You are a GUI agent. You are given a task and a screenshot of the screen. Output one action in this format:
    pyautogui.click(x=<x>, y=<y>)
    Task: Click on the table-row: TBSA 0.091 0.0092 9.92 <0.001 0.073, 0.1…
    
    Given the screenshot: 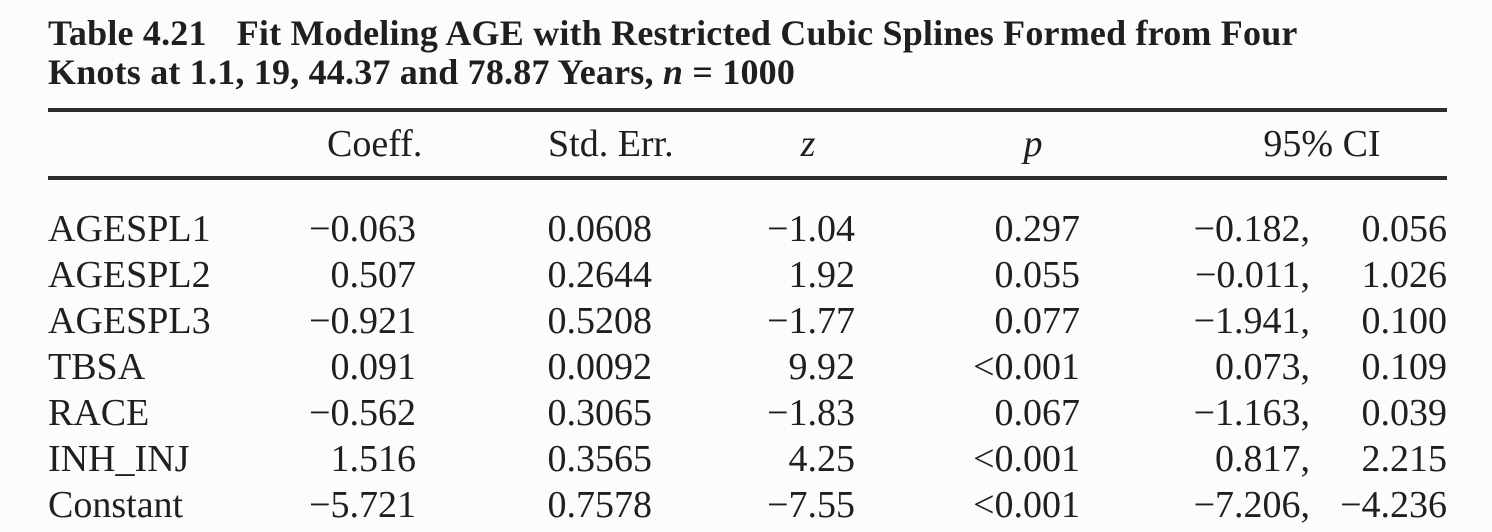 What is the action you would take?
    pyautogui.click(x=747, y=367)
    